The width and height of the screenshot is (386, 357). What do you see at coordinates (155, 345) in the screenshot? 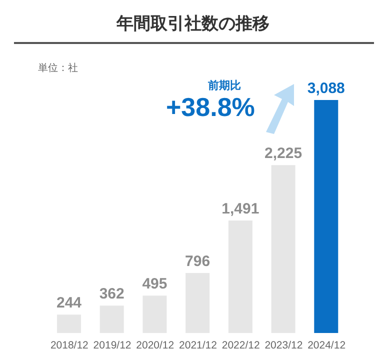
I see `x-tick-label: 2020/12` at bounding box center [155, 345].